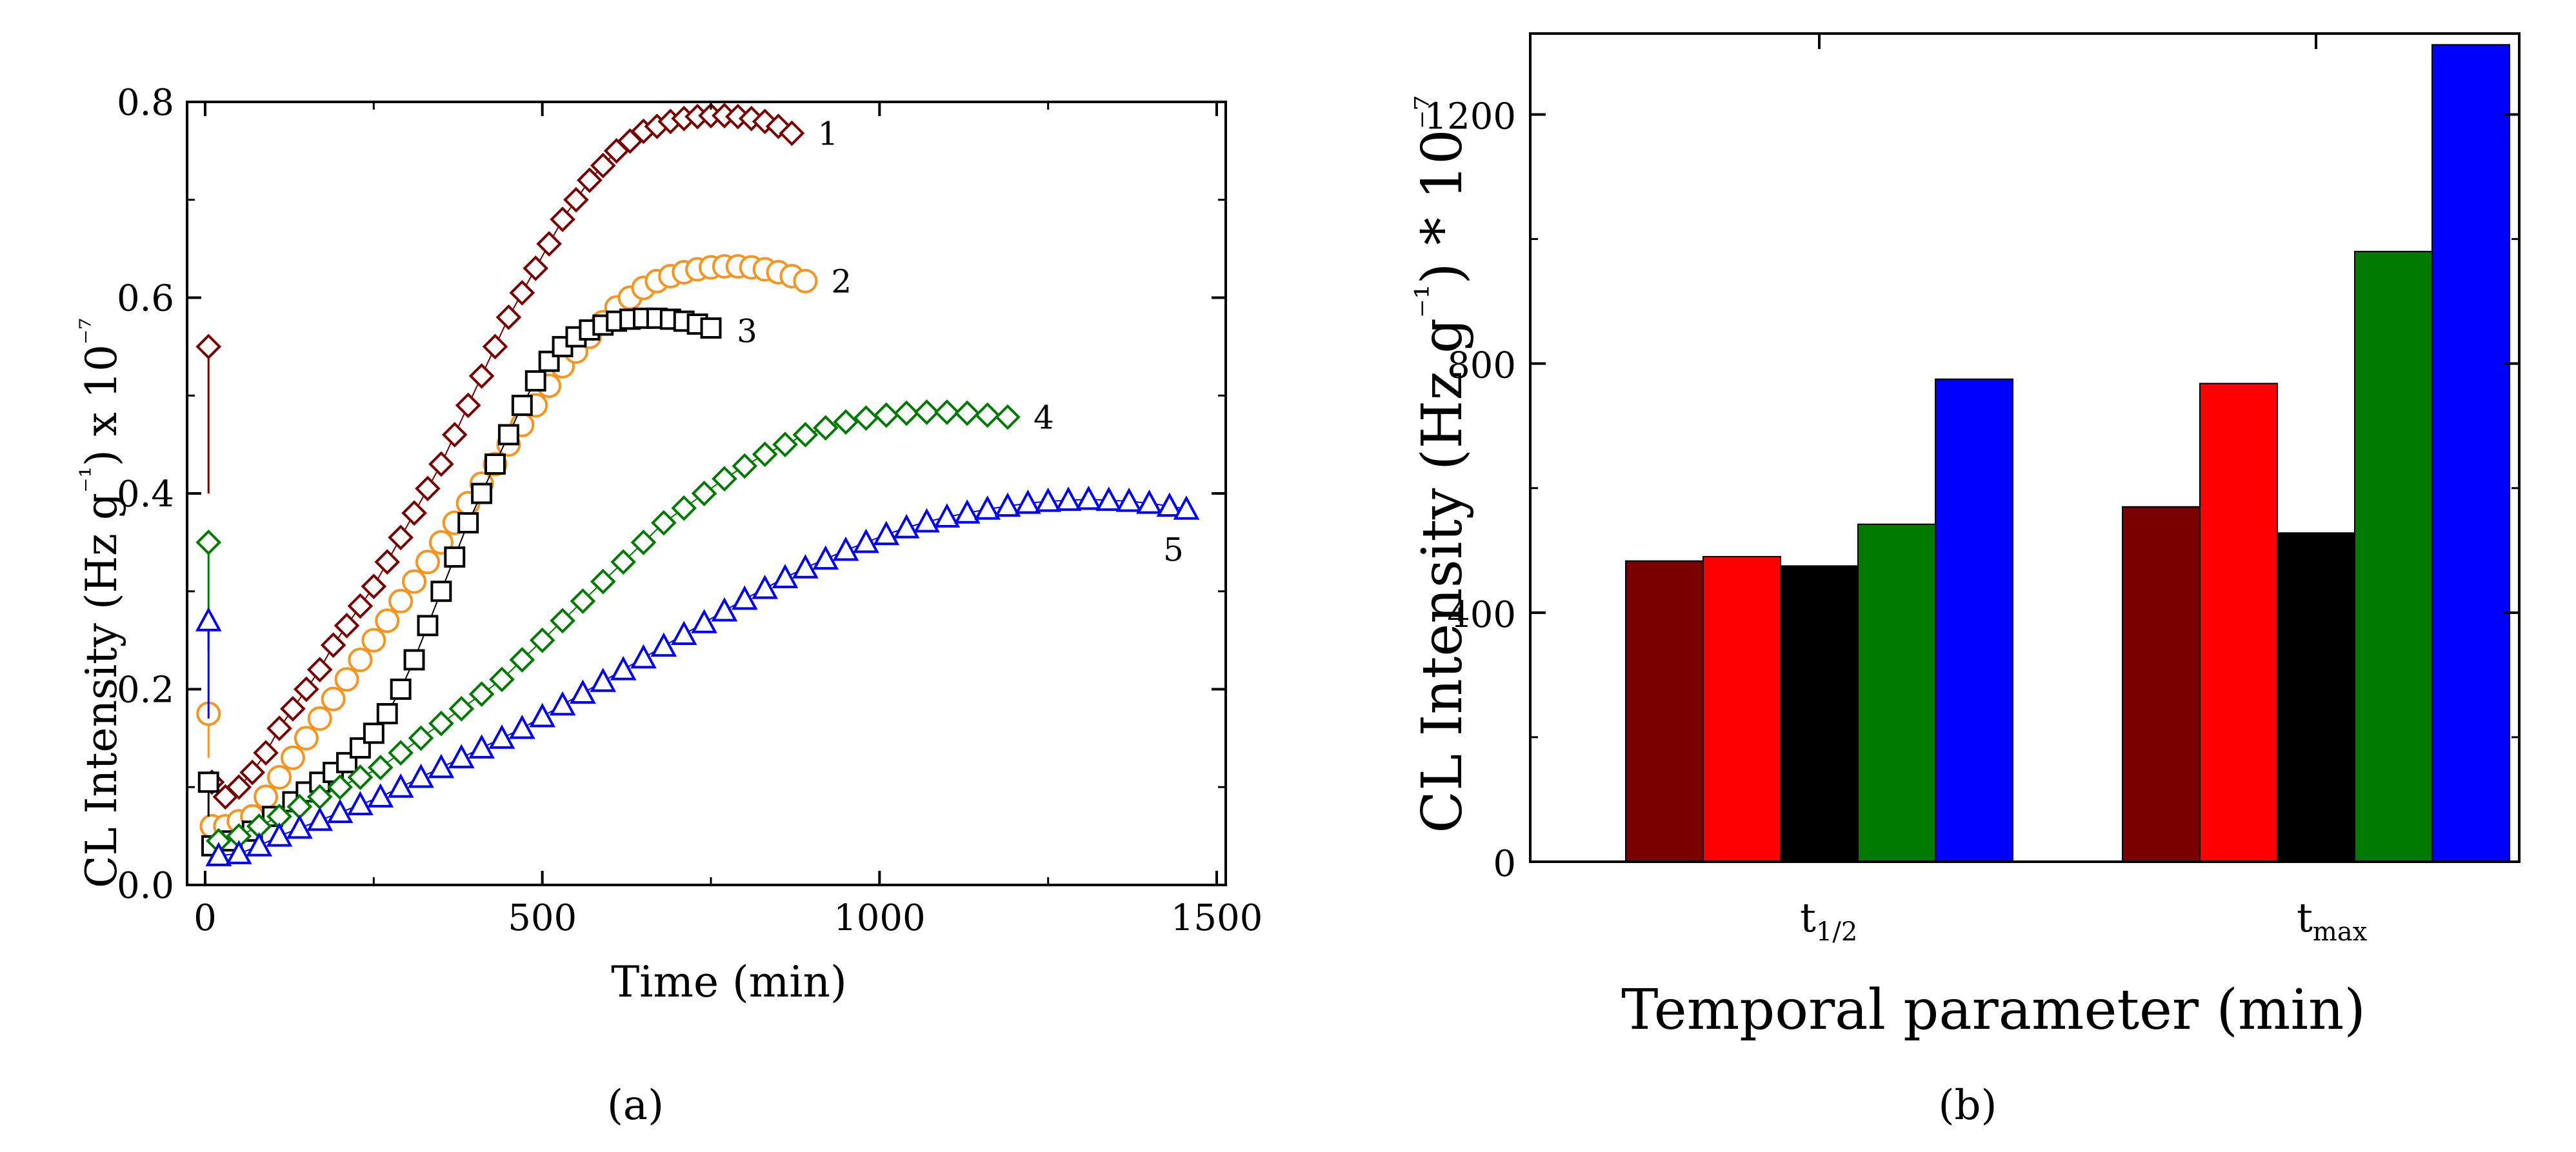 The width and height of the screenshot is (2576, 1152). I want to click on chart-b-y-tick-label: 800, so click(1481, 366).